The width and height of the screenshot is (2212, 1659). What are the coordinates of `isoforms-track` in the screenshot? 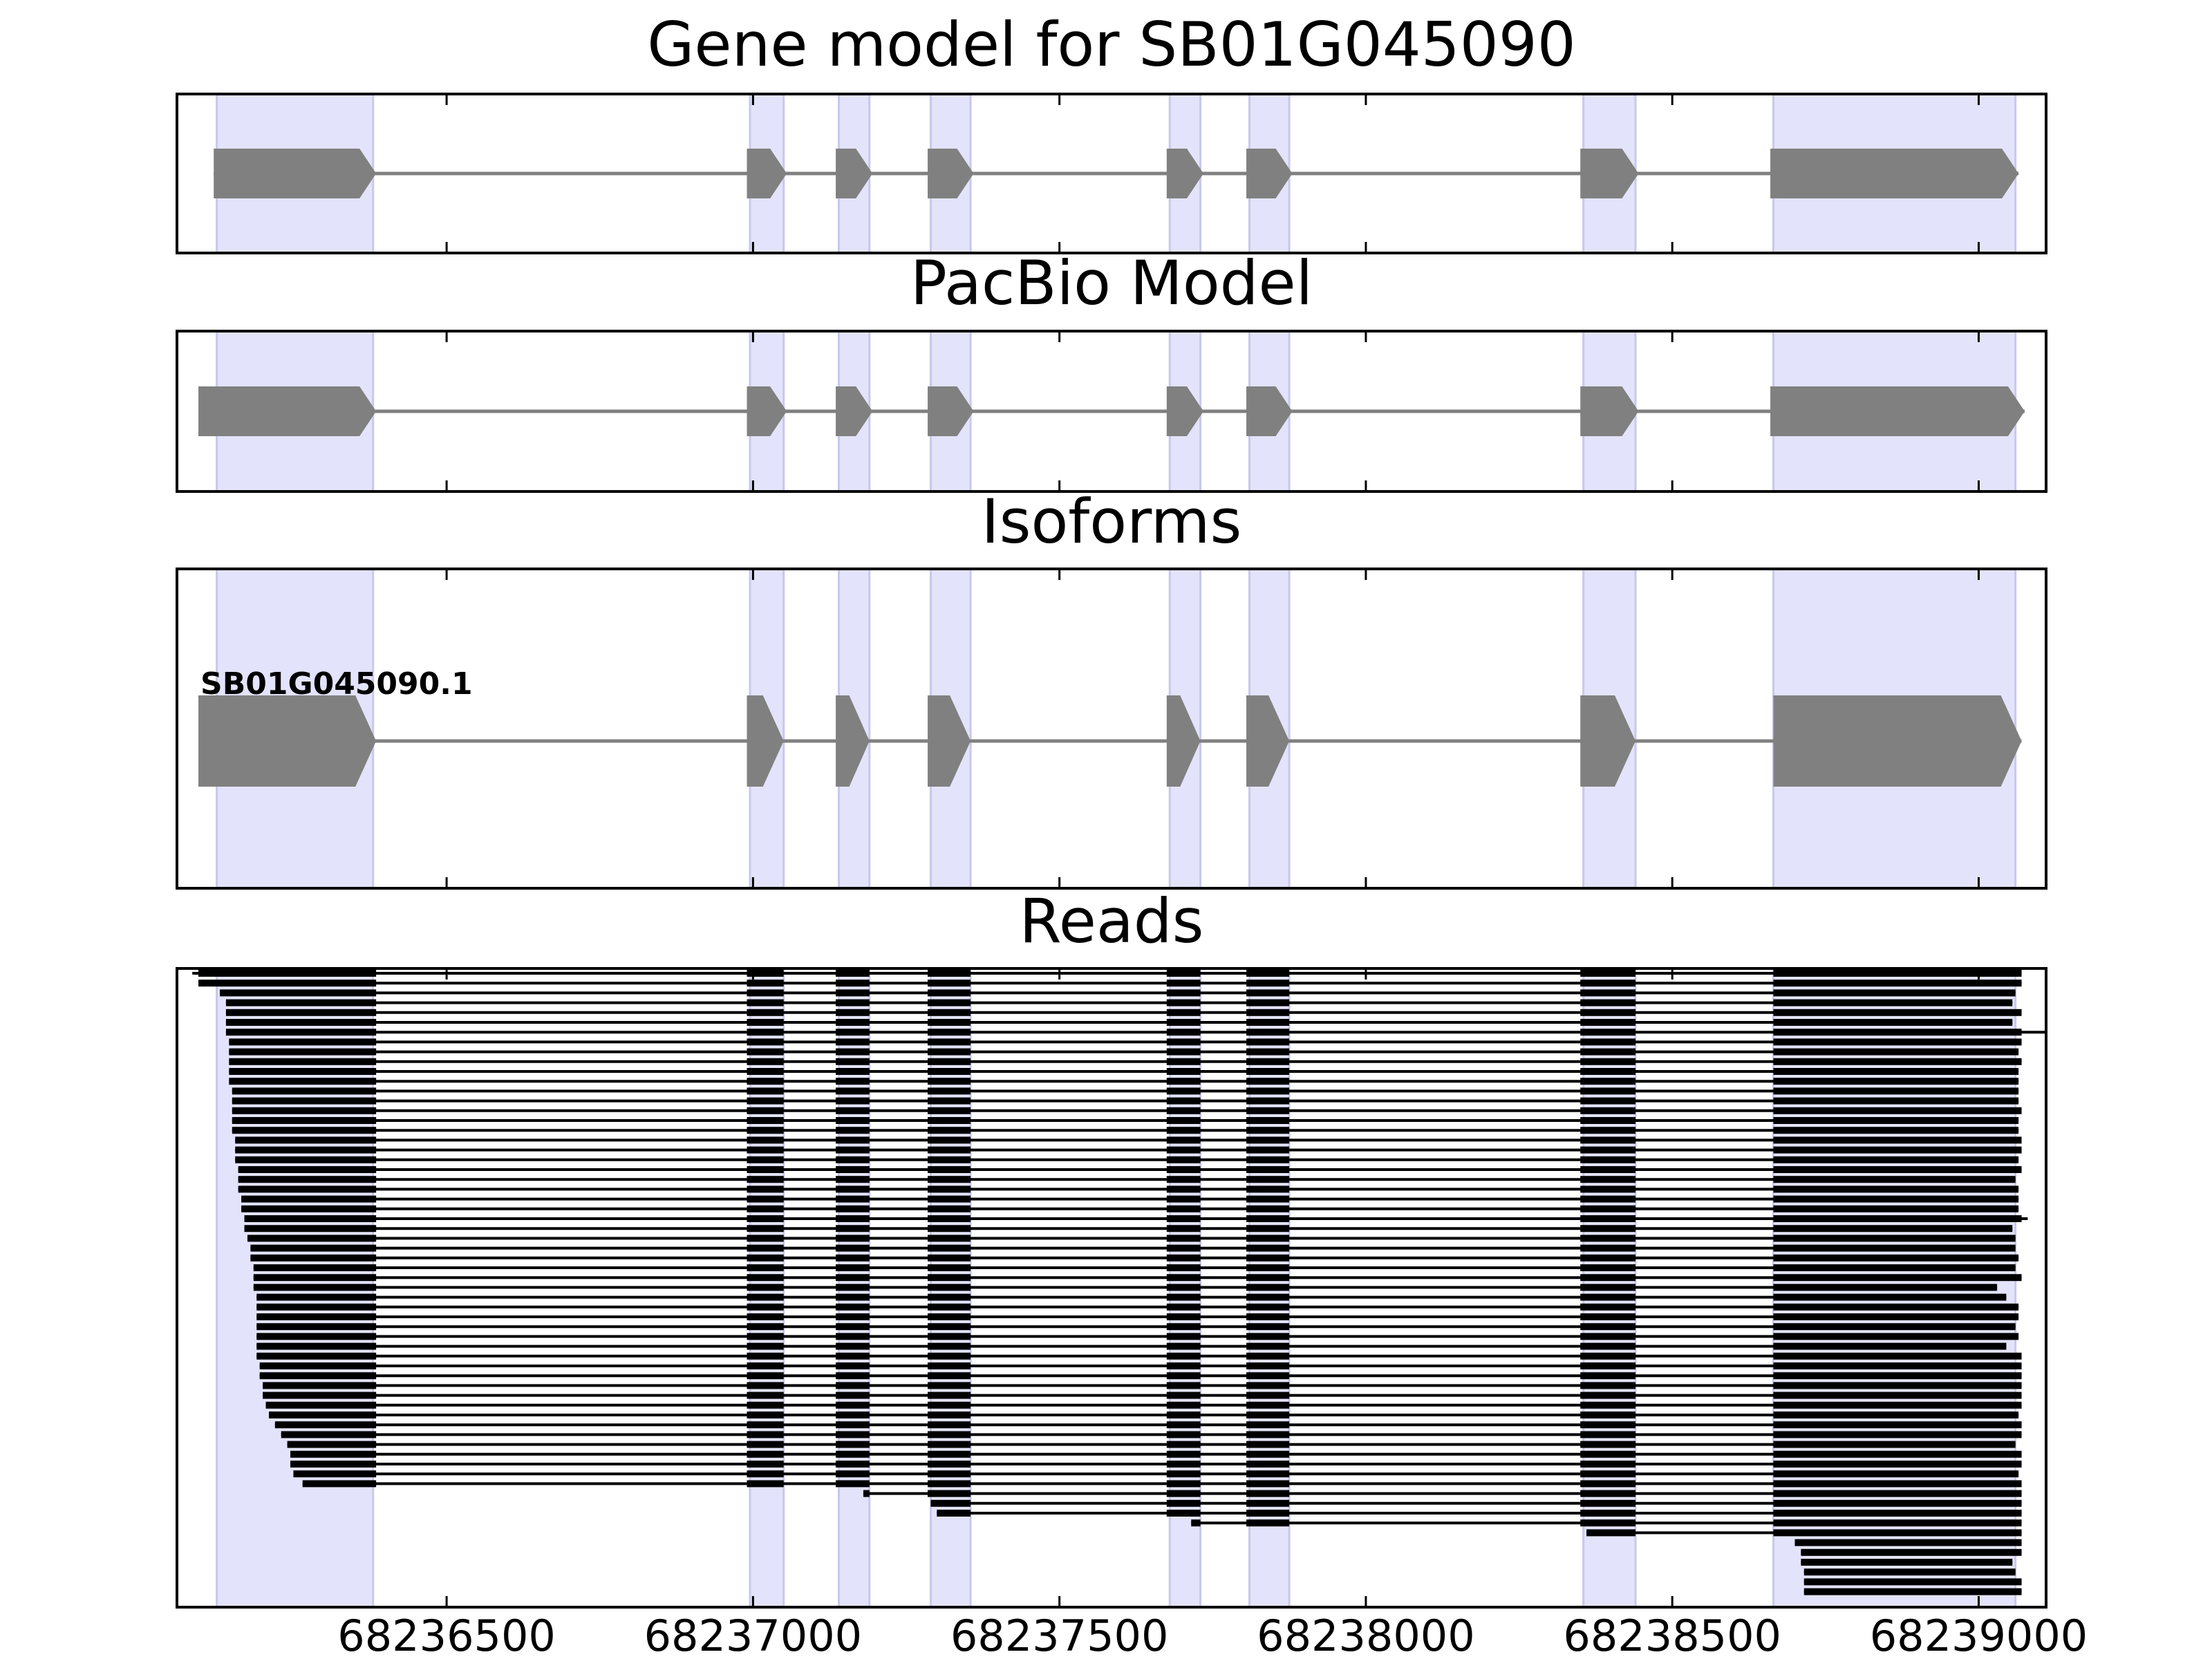 It's located at (1110, 741).